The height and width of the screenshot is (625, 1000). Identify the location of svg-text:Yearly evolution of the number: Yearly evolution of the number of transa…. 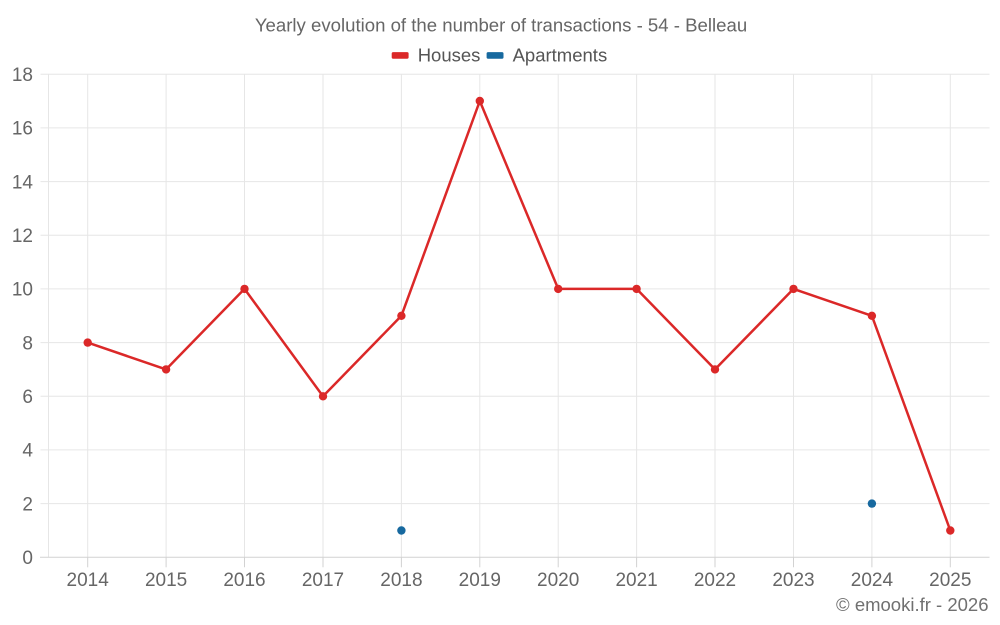
(501, 25).